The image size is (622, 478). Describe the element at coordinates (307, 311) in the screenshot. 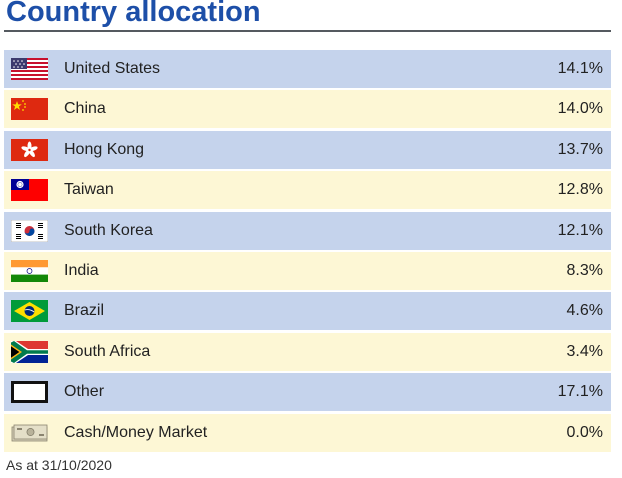

I see `table-row: Brazil 4.6%` at that location.